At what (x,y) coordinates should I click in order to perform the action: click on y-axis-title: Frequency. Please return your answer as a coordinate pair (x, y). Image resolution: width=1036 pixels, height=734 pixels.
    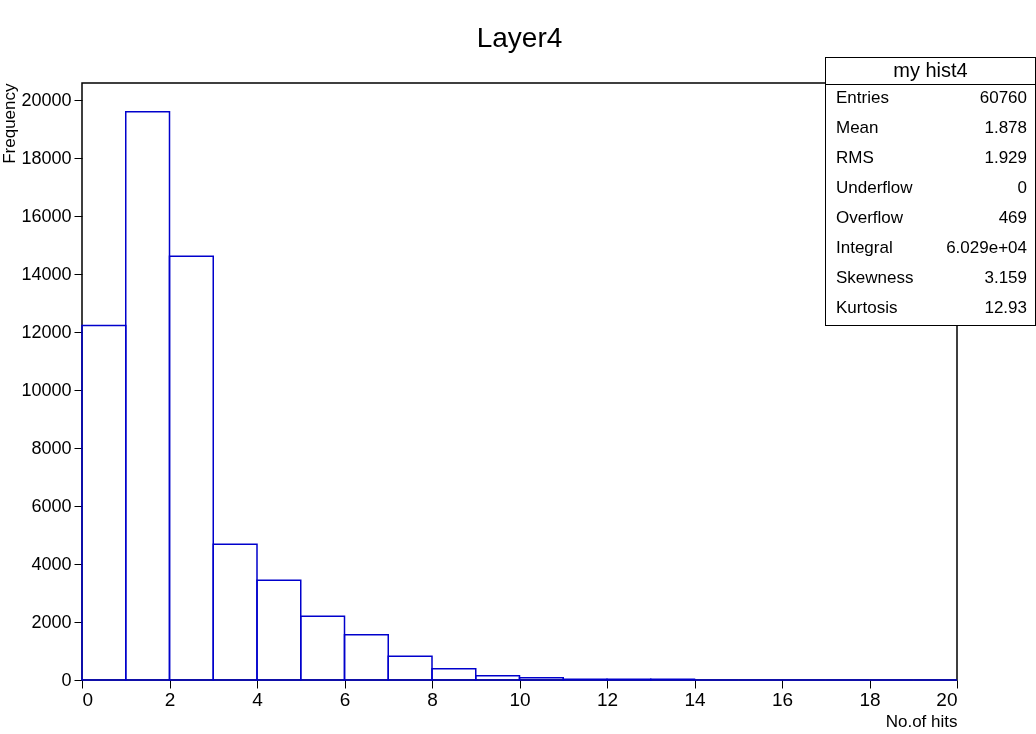
    Looking at the image, I should click on (9, 123).